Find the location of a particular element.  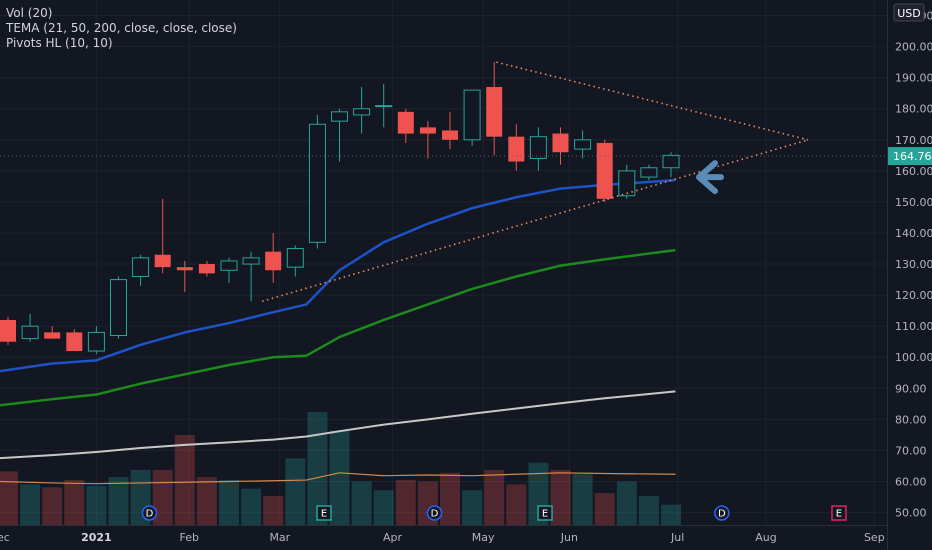

legend-pivots: Pivots HL (10, 10) is located at coordinates (59, 43).